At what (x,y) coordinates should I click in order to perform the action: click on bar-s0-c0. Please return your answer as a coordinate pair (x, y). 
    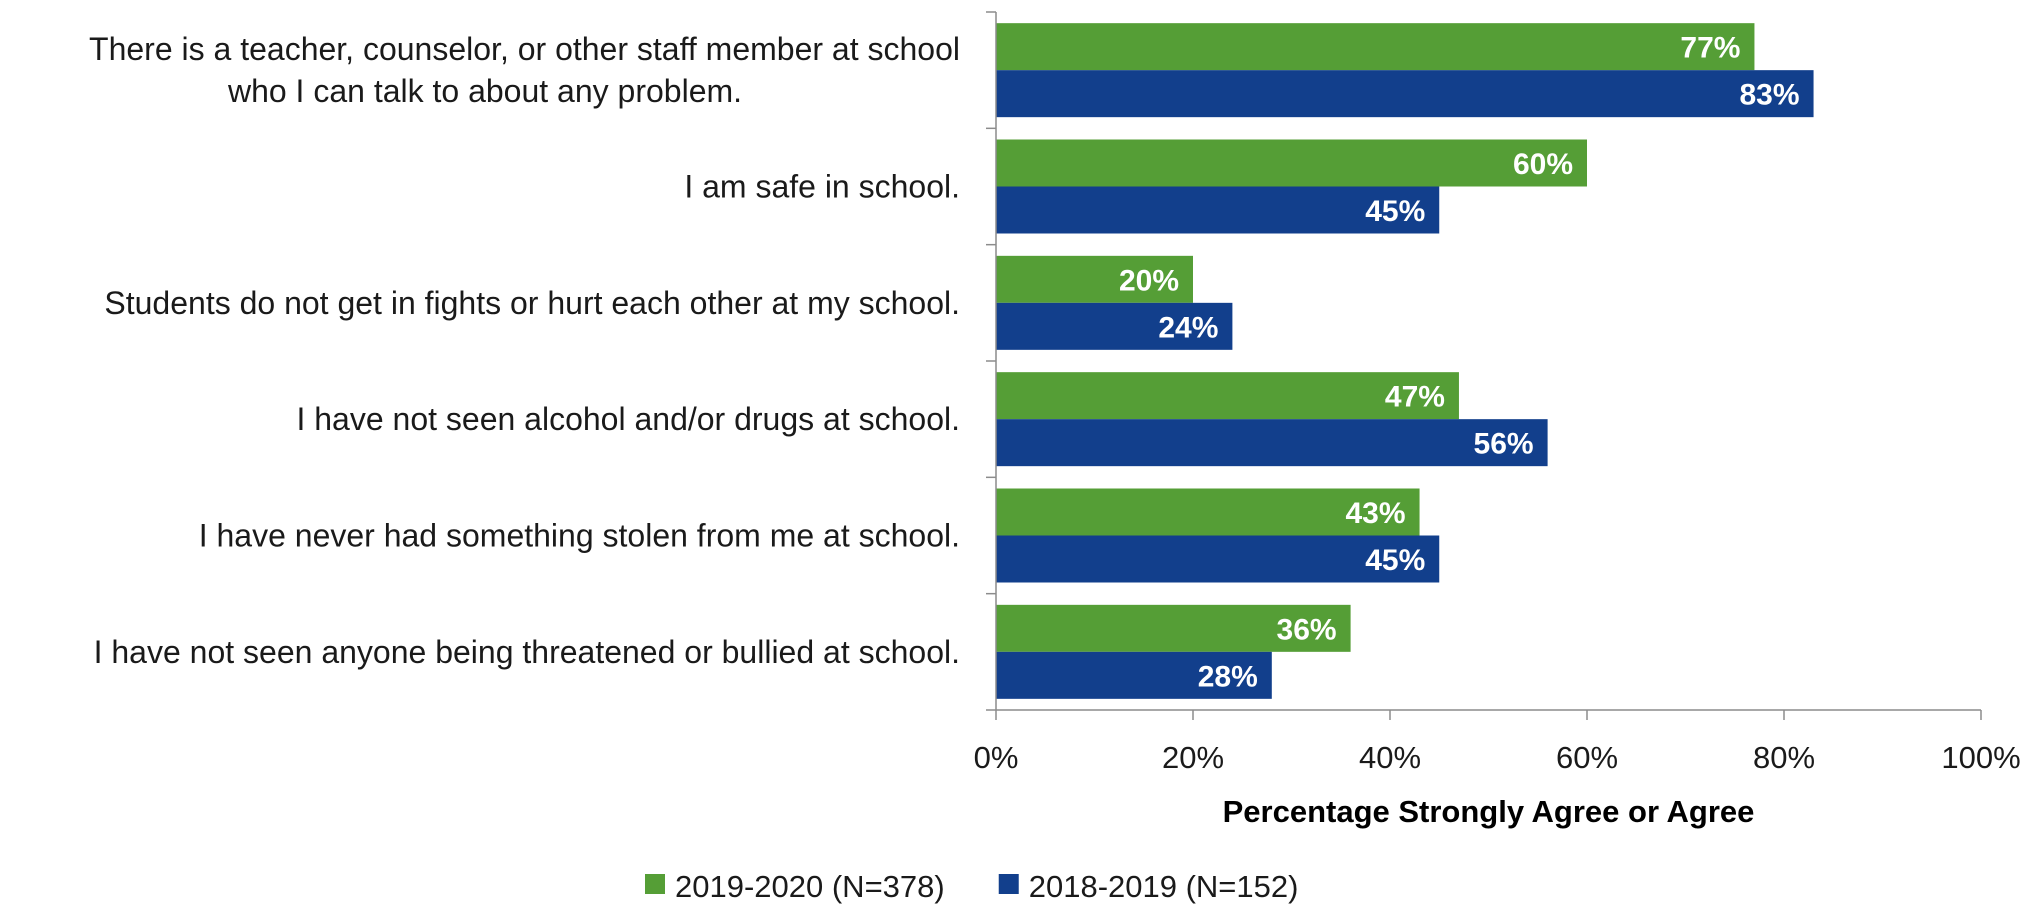
    Looking at the image, I should click on (1375, 47).